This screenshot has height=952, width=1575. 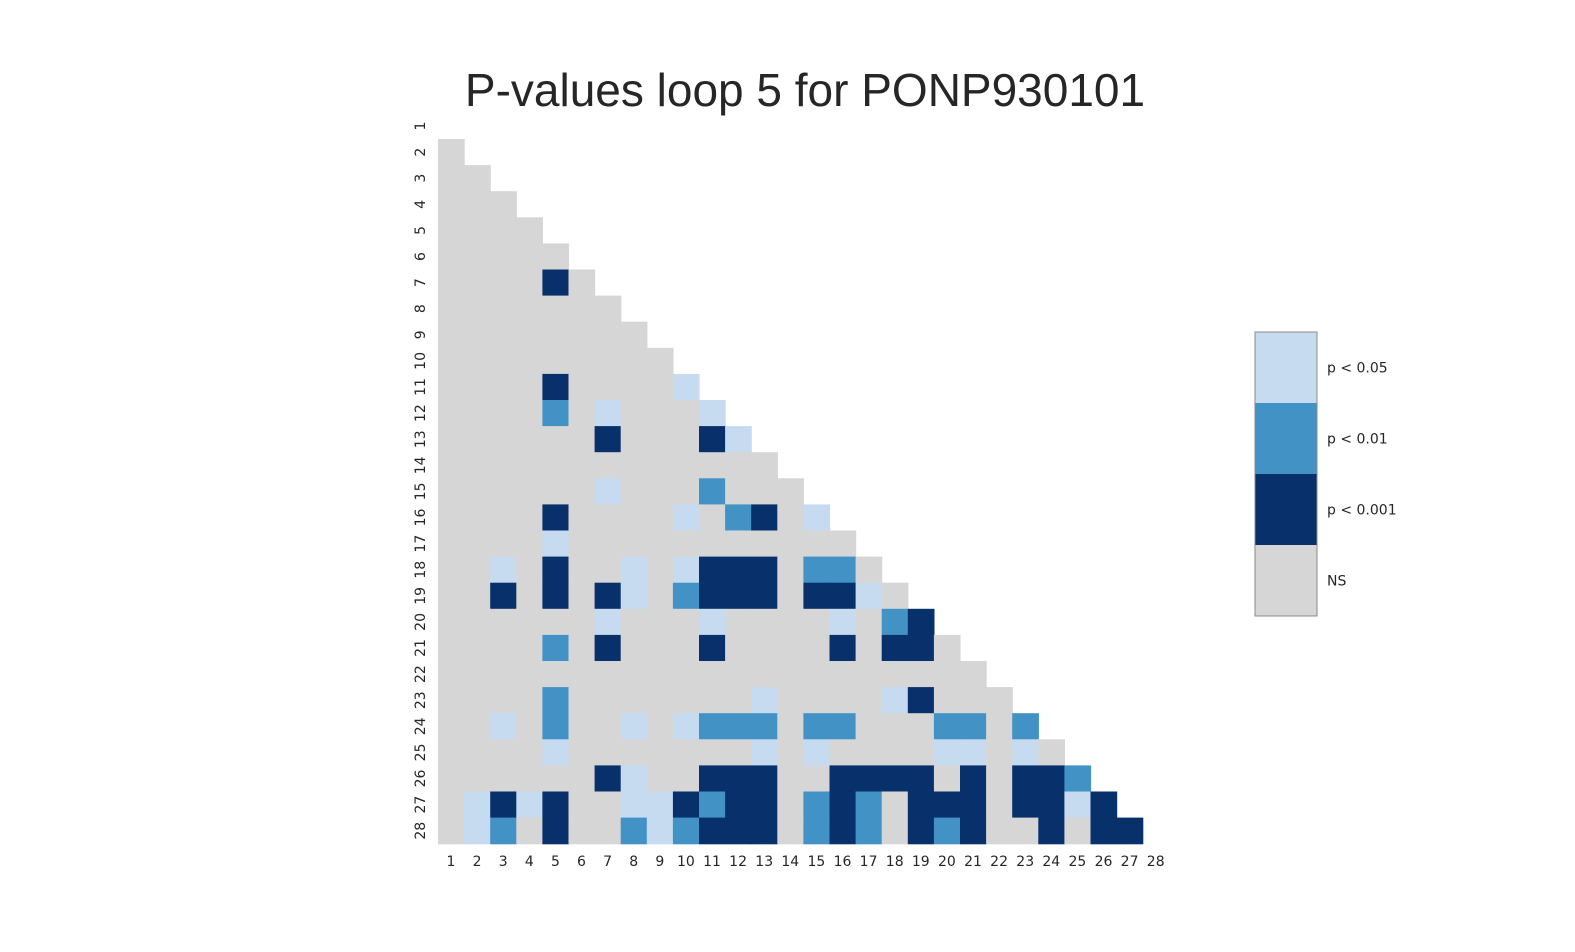 I want to click on heatmap-cell-r25-c19, so click(x=921, y=752).